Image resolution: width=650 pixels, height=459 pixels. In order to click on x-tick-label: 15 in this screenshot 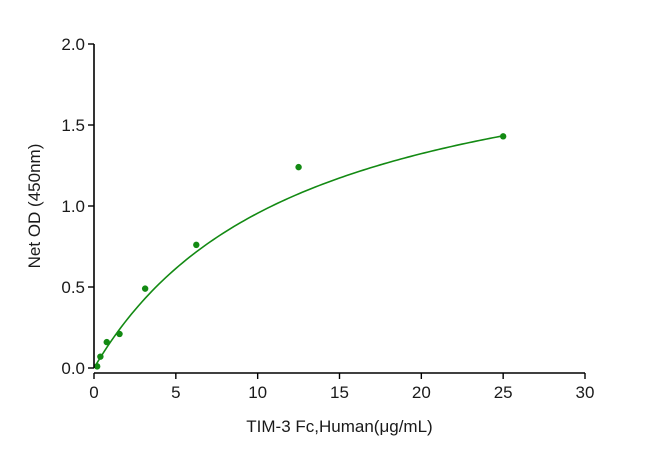, I will do `click(339, 392)`.